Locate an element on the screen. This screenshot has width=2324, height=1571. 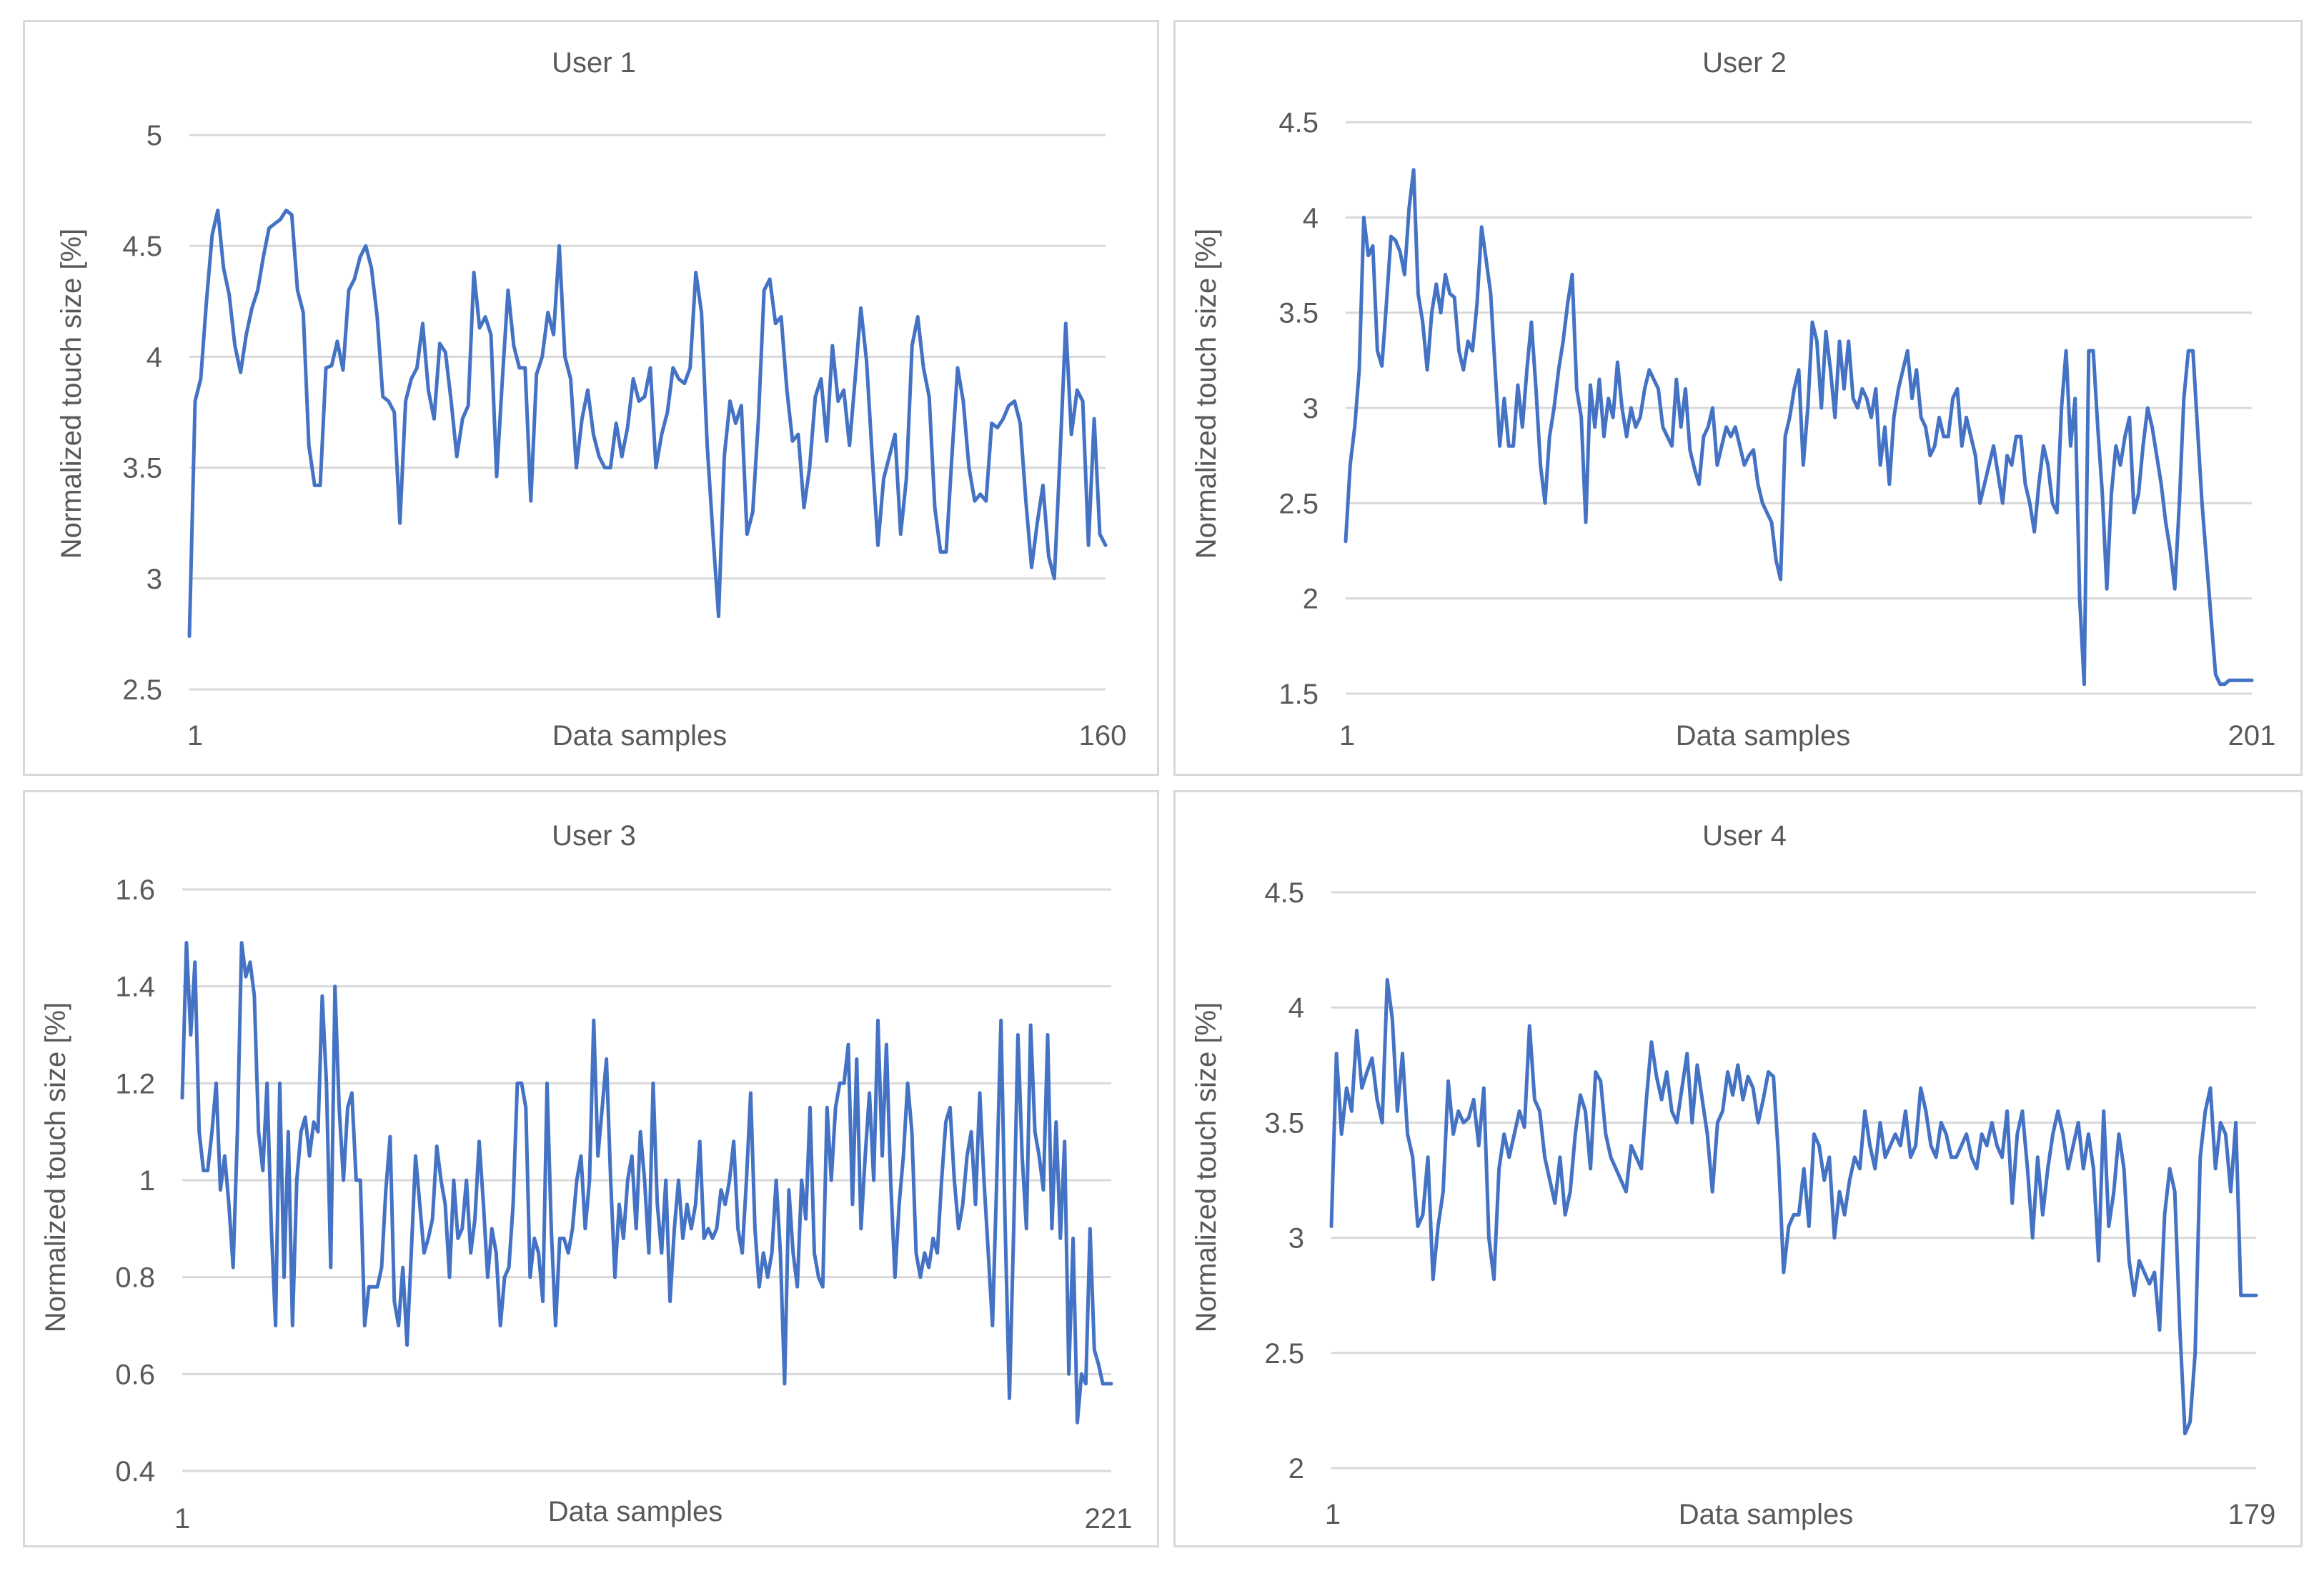
y-tick-label: 5 is located at coordinates (154, 135).